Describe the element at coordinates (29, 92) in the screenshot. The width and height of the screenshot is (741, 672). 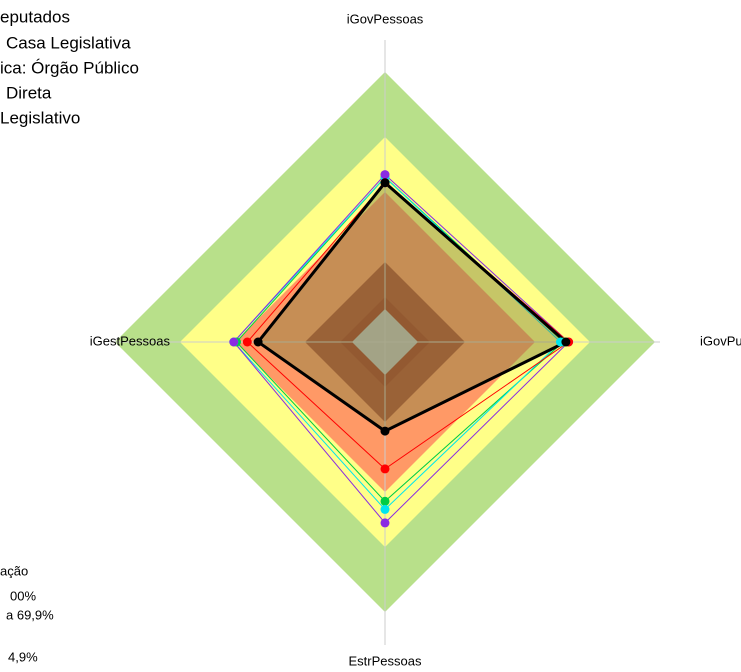
I see `info-text: Direta` at that location.